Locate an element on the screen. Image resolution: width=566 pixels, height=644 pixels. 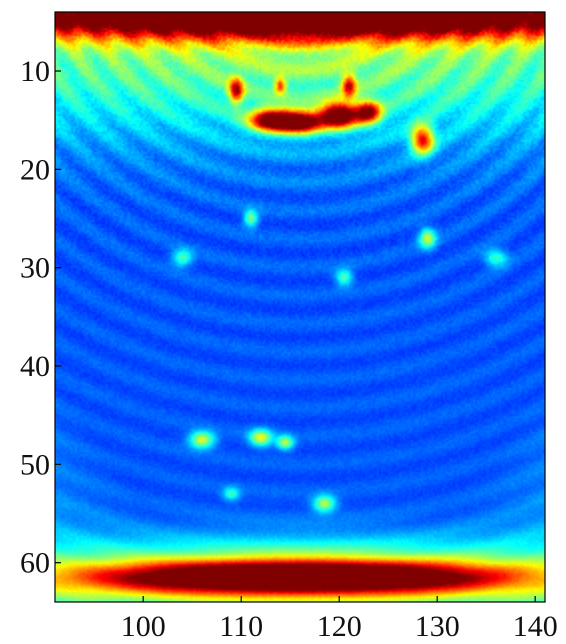
y-tick-label: 10 is located at coordinates (35, 71).